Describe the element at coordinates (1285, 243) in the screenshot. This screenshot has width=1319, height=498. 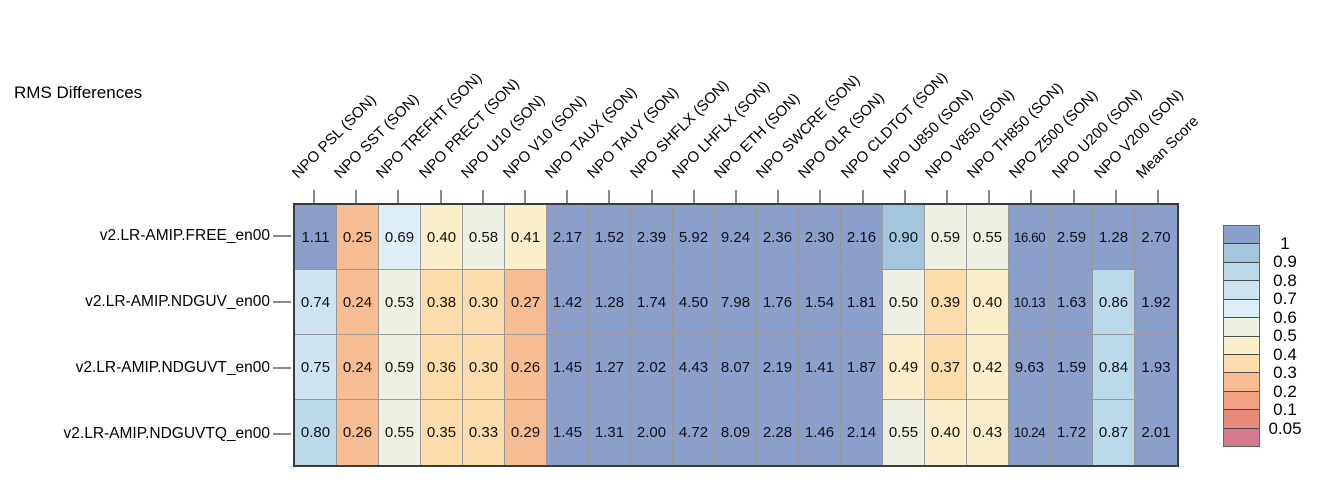
I see `colorbar-tick-label: 1` at that location.